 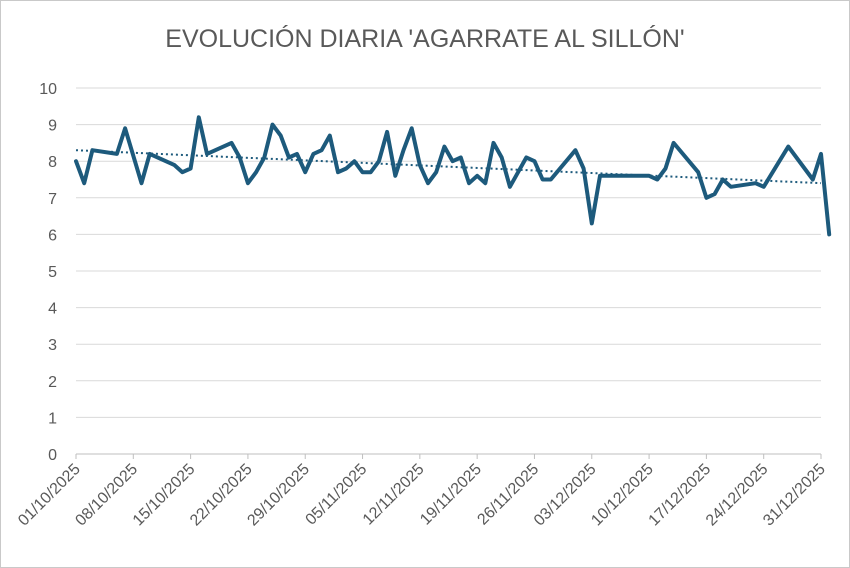 I want to click on y-tick-label: 3, so click(x=52, y=345).